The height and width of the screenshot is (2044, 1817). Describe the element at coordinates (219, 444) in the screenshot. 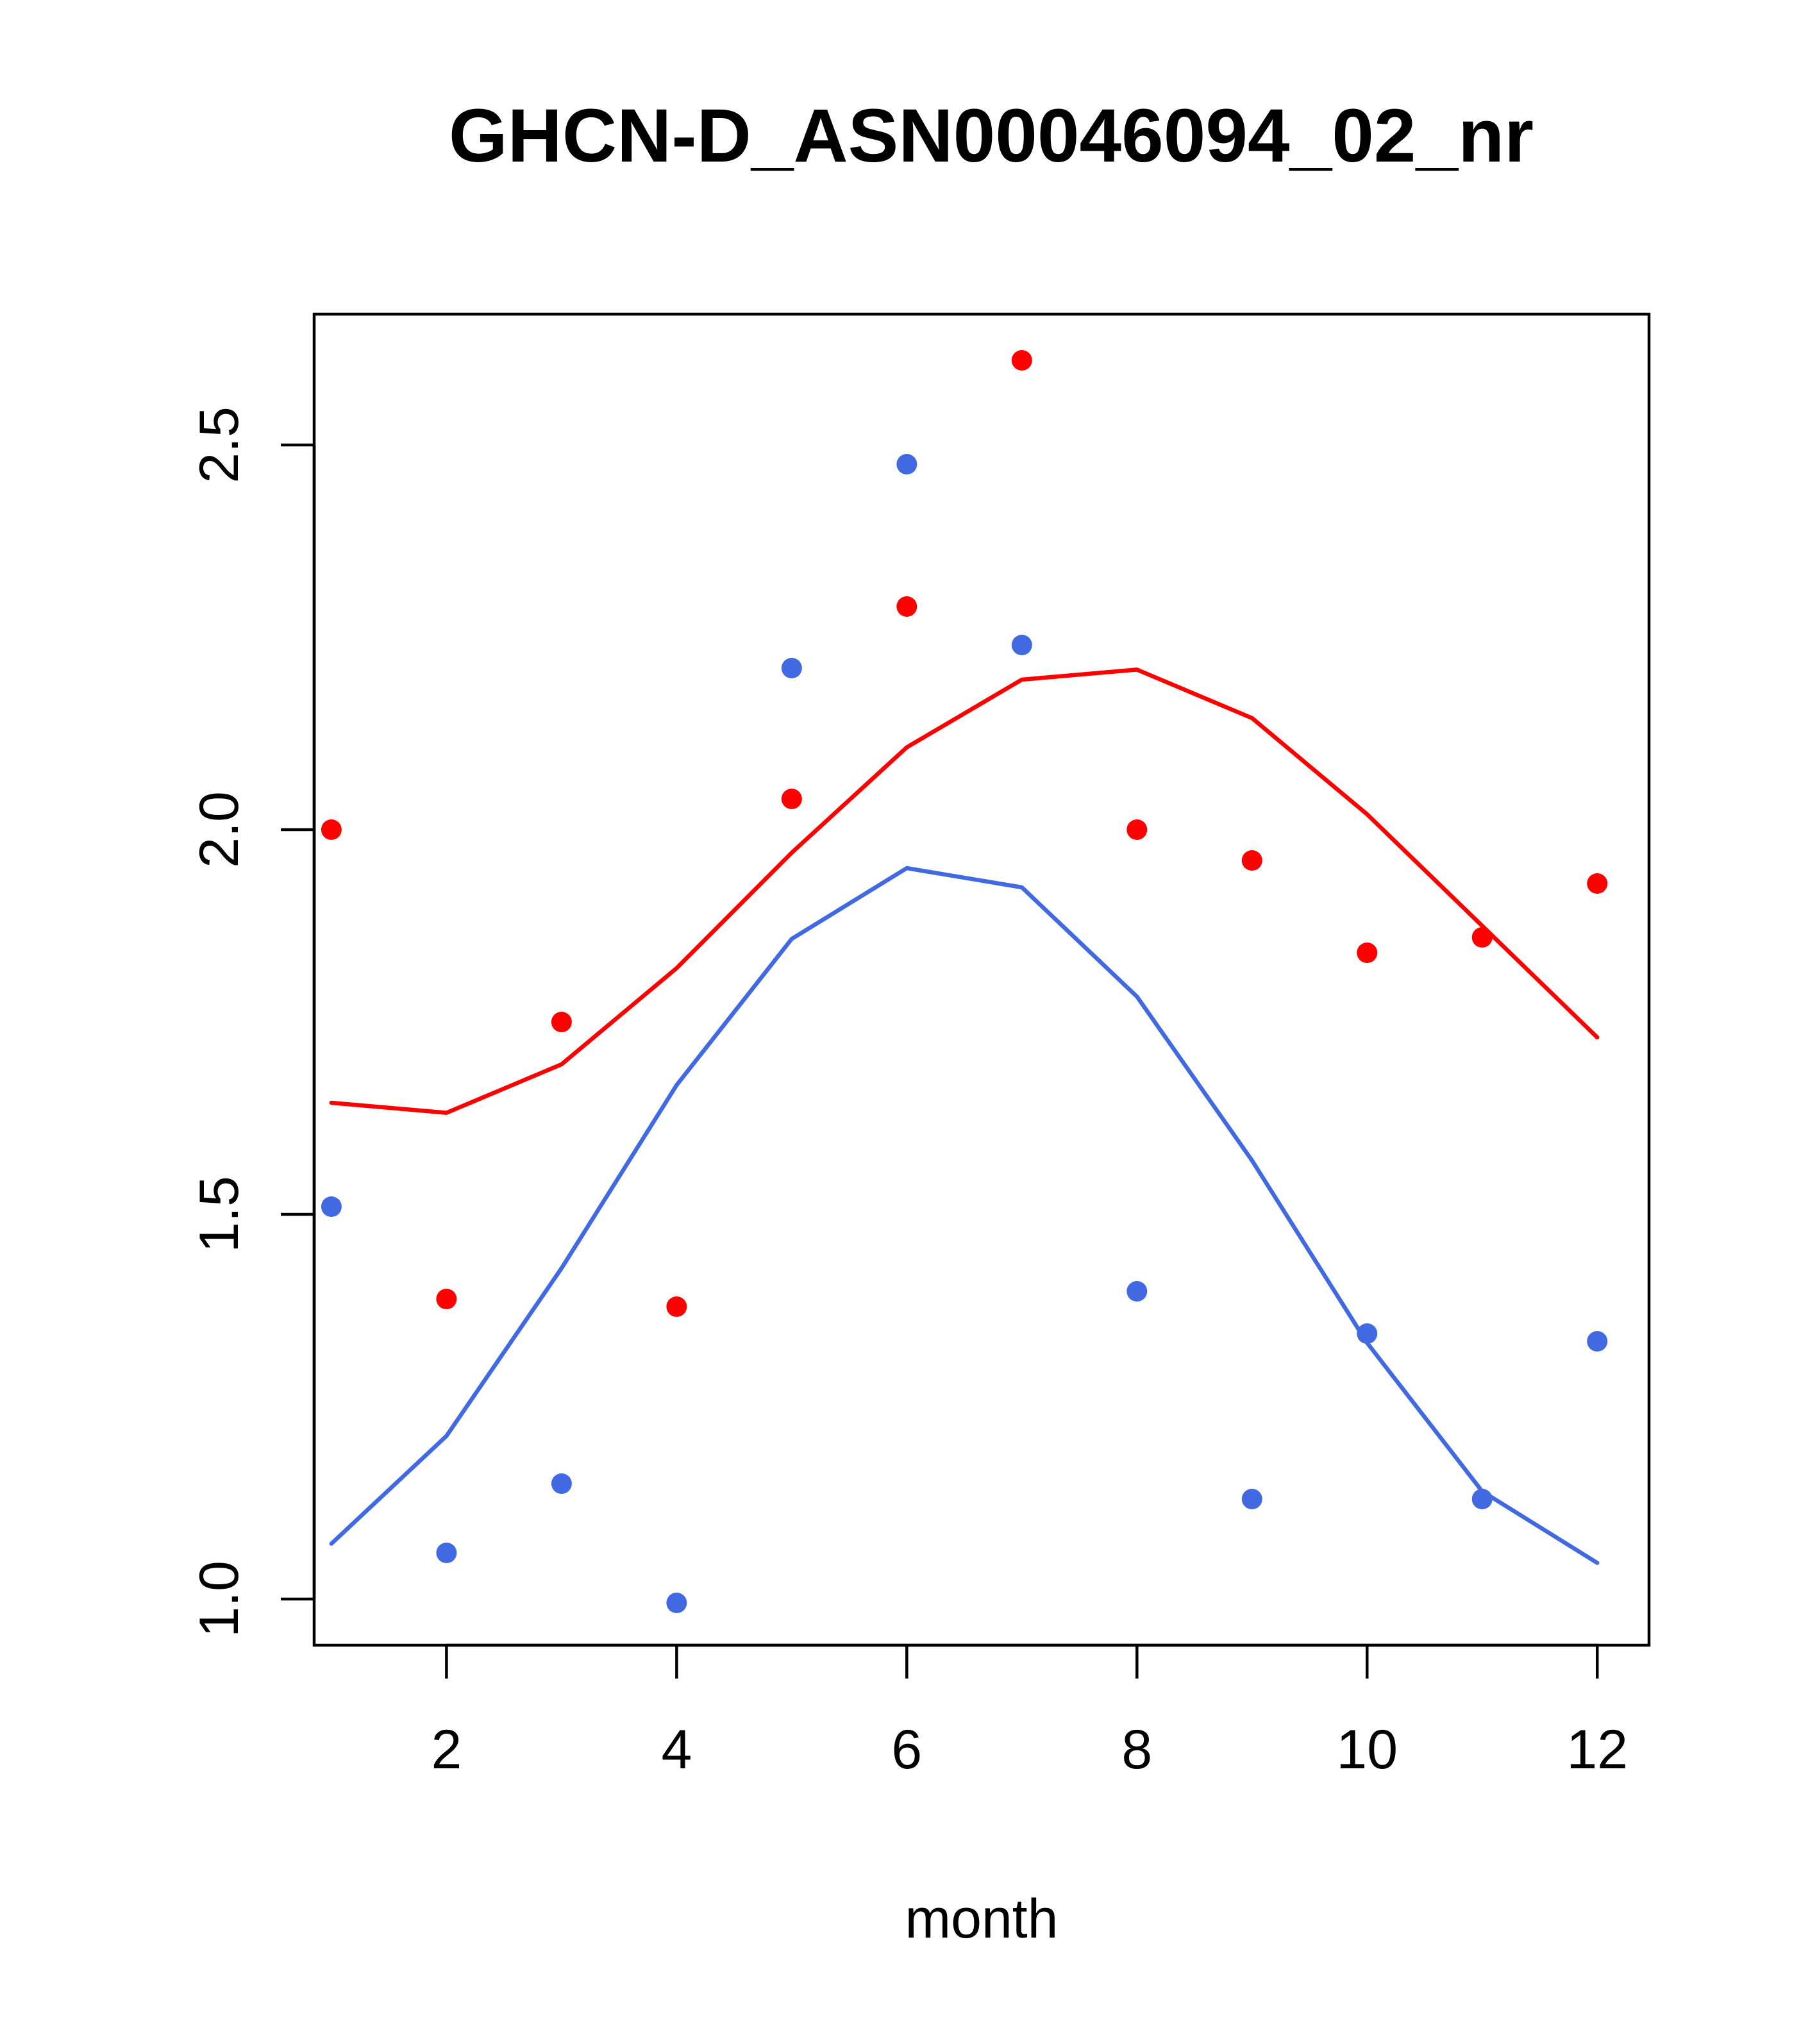

I see `y-tick-label: 2.5` at that location.